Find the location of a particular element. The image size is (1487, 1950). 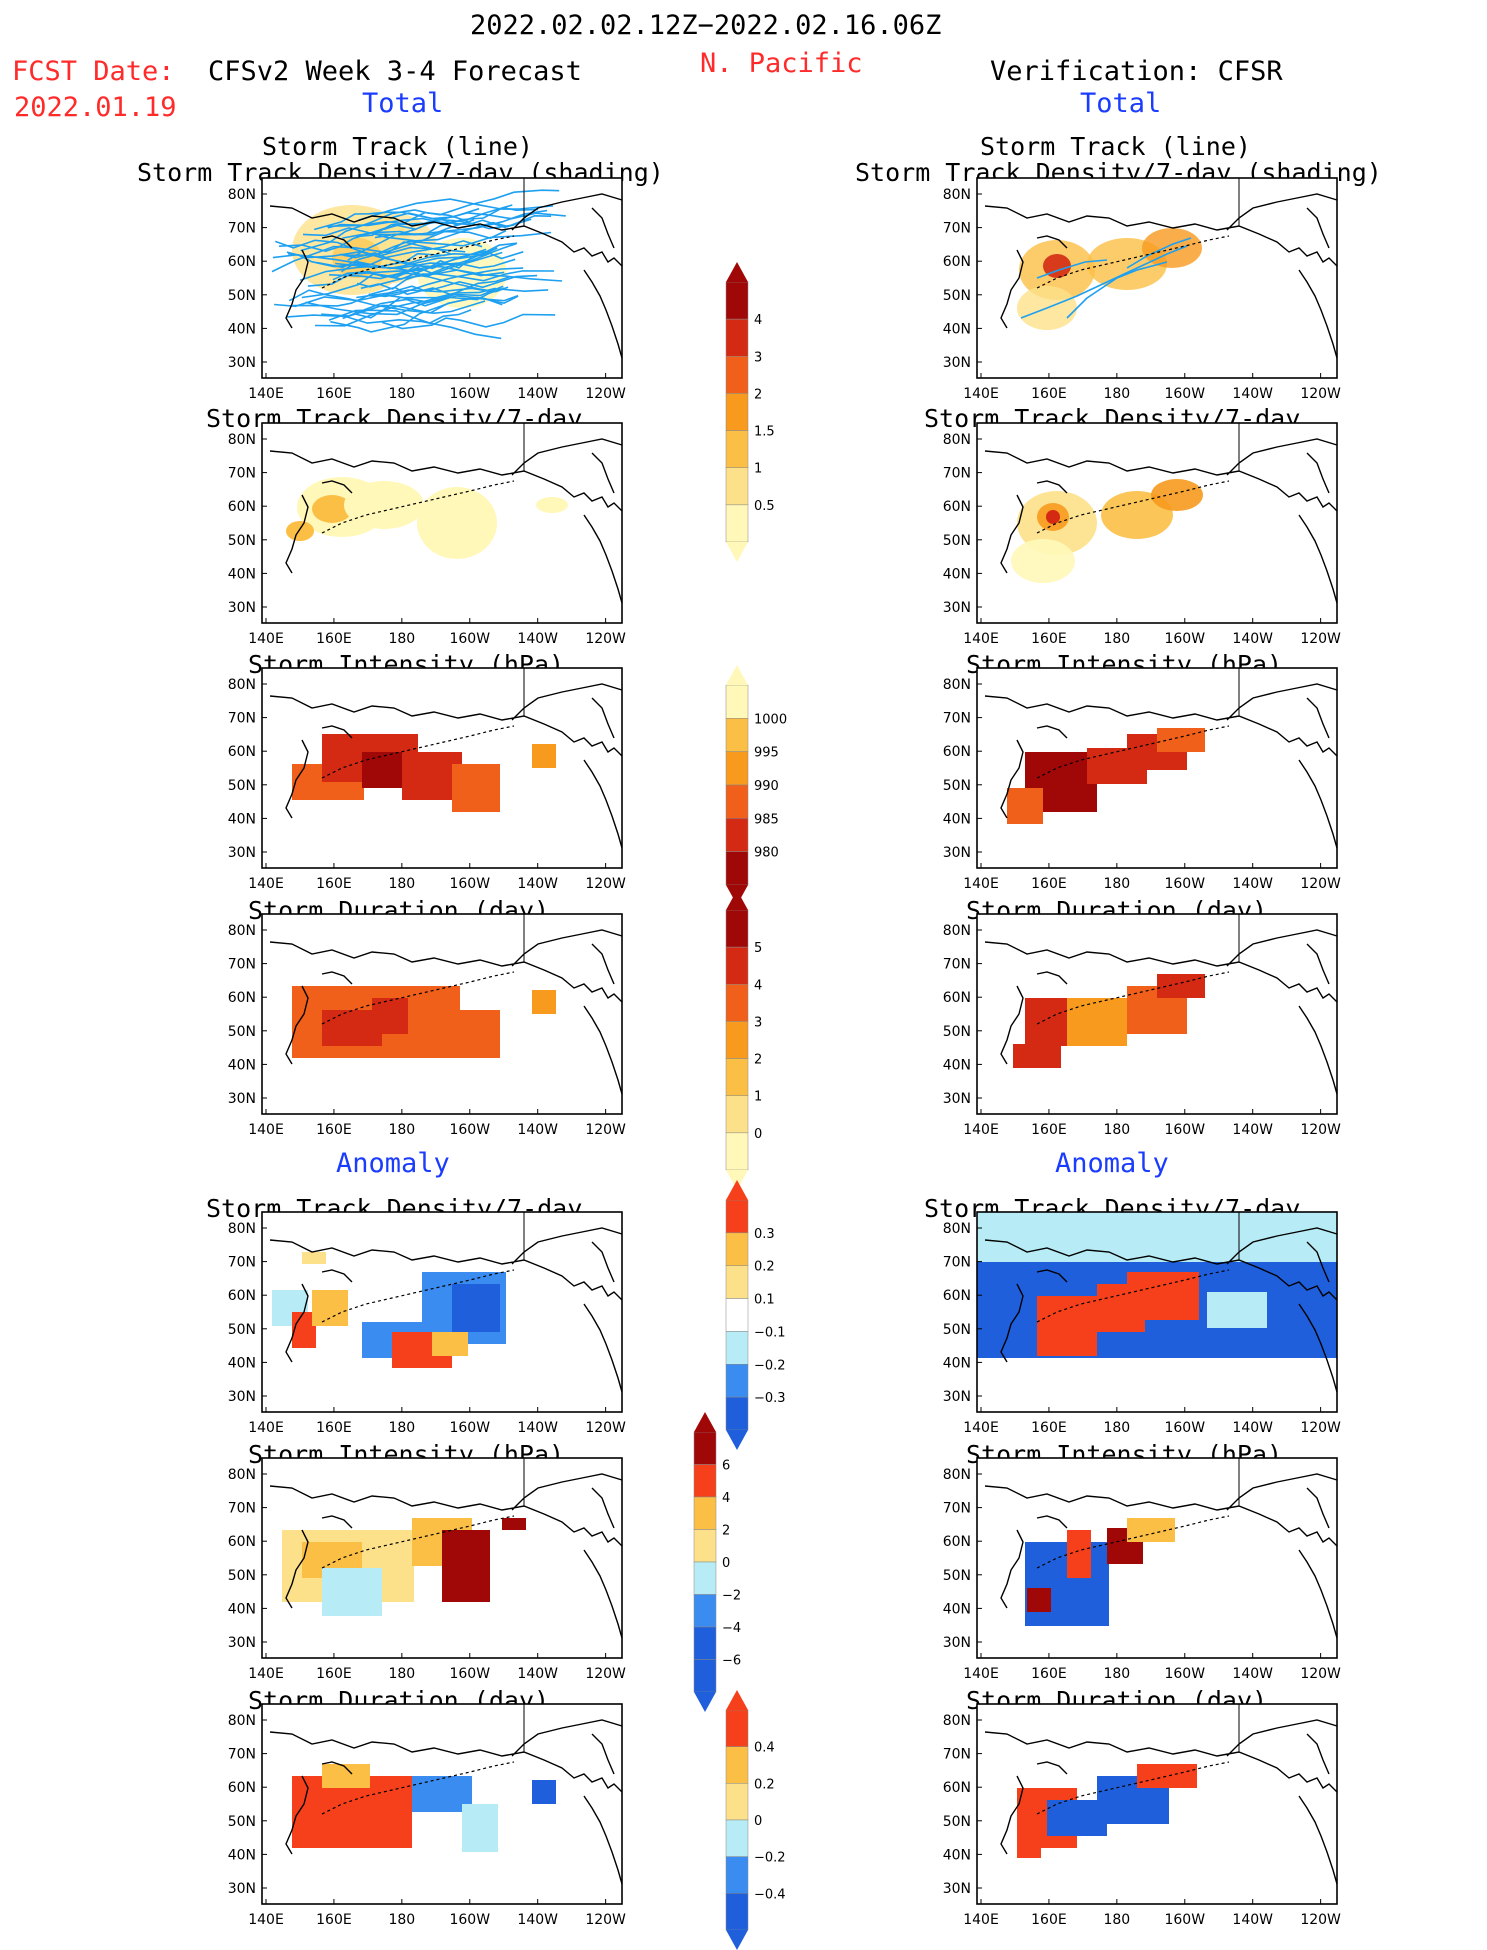

lat-label: 60N is located at coordinates (242, 1788).